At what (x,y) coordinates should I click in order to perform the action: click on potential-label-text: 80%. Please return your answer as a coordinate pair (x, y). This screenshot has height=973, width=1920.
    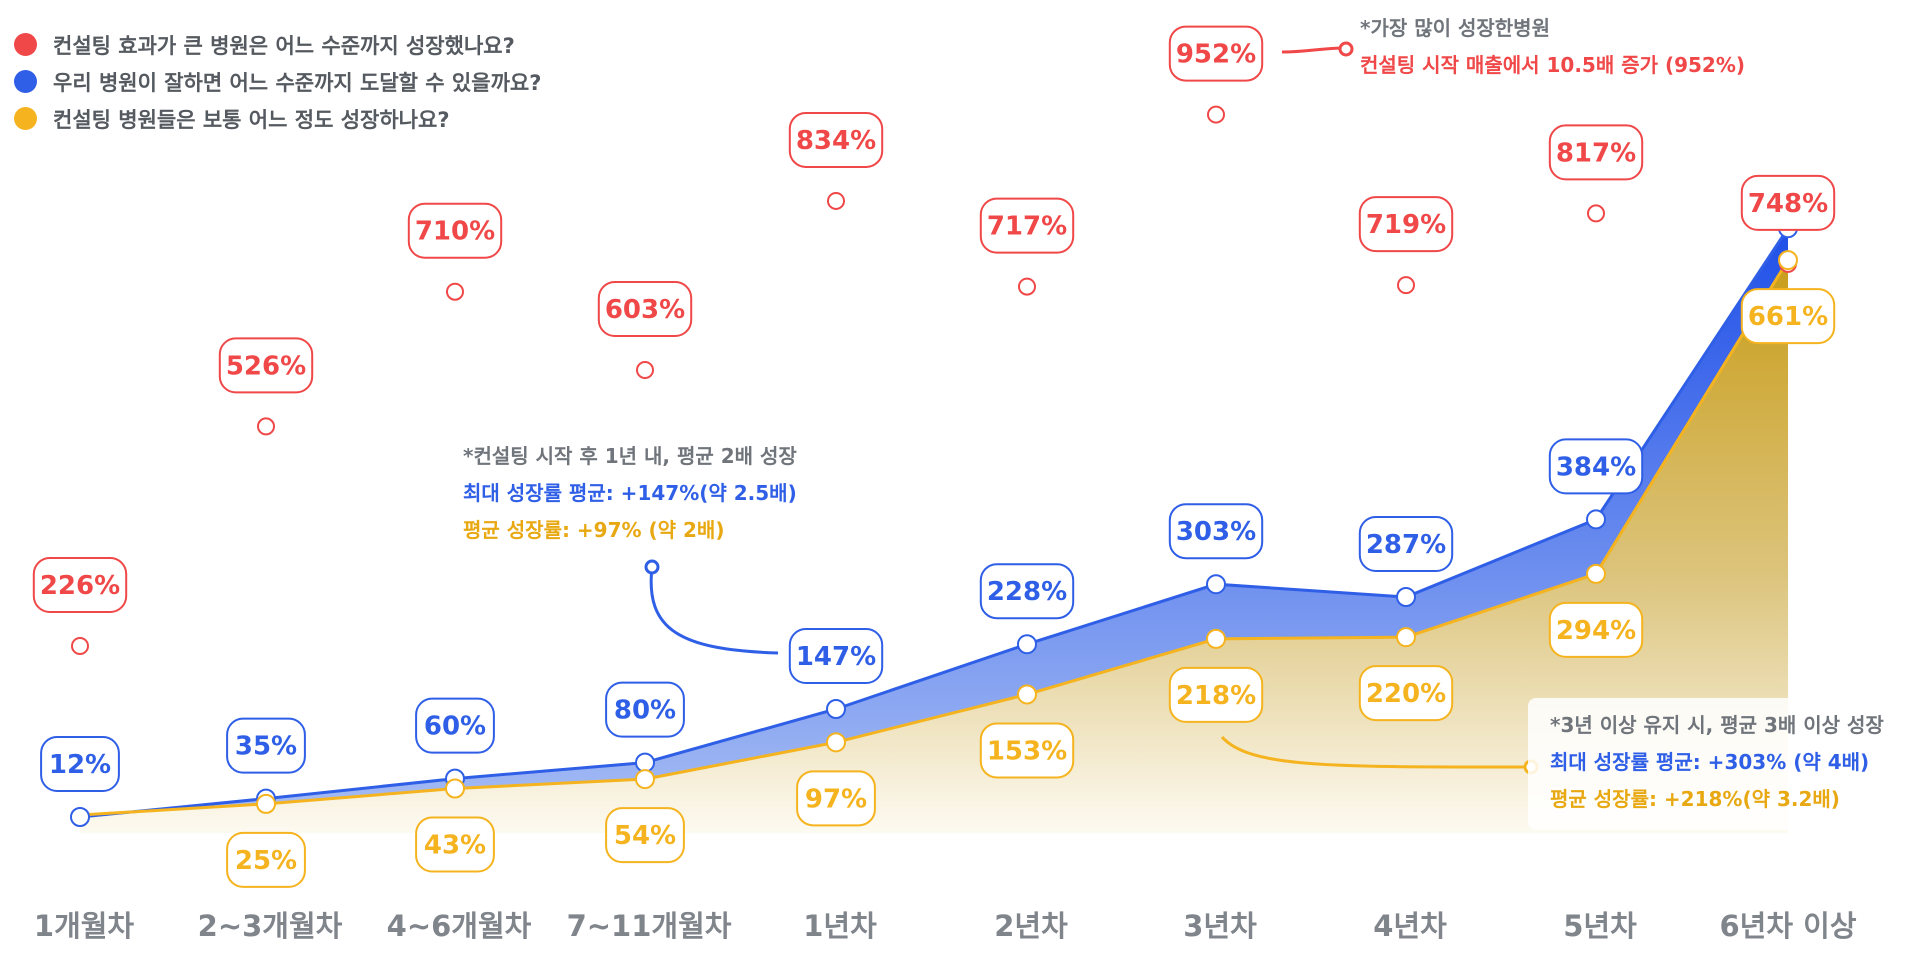
    Looking at the image, I should click on (645, 711).